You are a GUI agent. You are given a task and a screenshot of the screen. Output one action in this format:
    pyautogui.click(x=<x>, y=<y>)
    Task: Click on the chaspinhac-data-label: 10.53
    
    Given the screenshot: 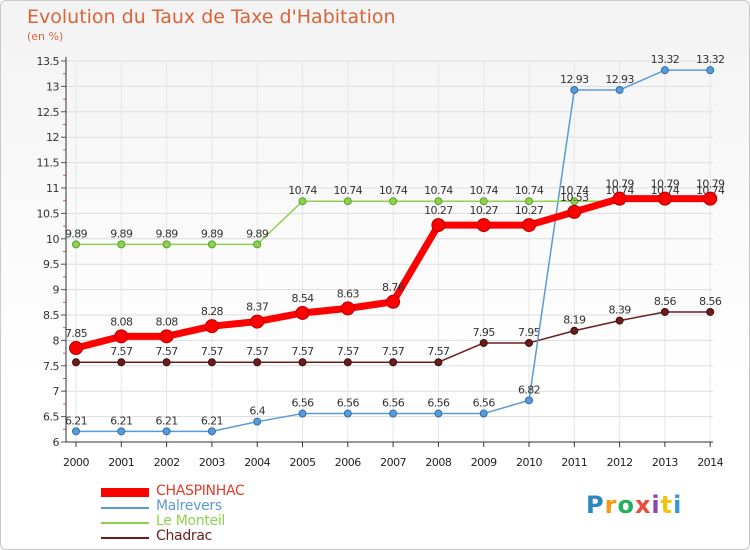 What is the action you would take?
    pyautogui.click(x=574, y=197)
    